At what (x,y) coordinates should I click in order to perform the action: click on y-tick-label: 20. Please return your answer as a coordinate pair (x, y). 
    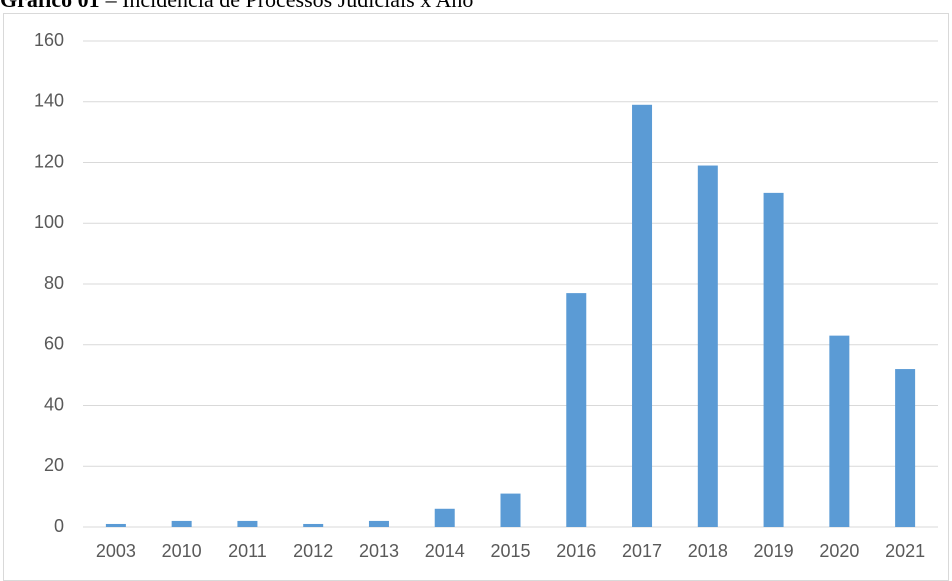
    Looking at the image, I should click on (54, 465).